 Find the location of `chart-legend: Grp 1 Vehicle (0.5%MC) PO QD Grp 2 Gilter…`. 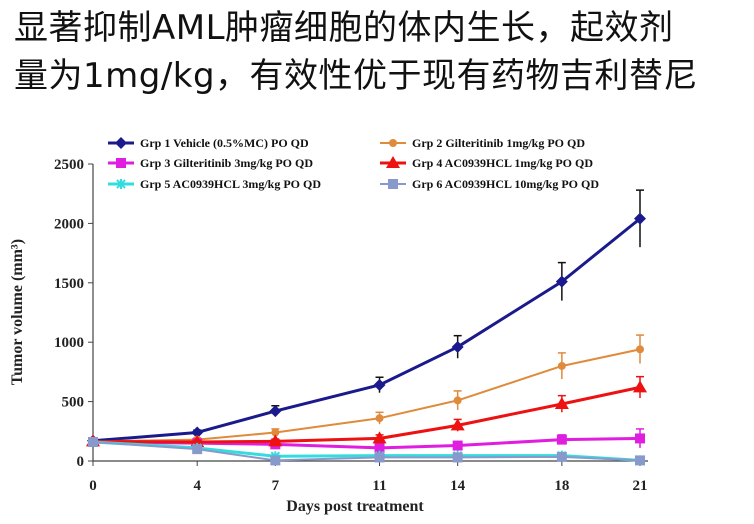

chart-legend: Grp 1 Vehicle (0.5%MC) PO QD Grp 2 Gilter… is located at coordinates (353, 163).